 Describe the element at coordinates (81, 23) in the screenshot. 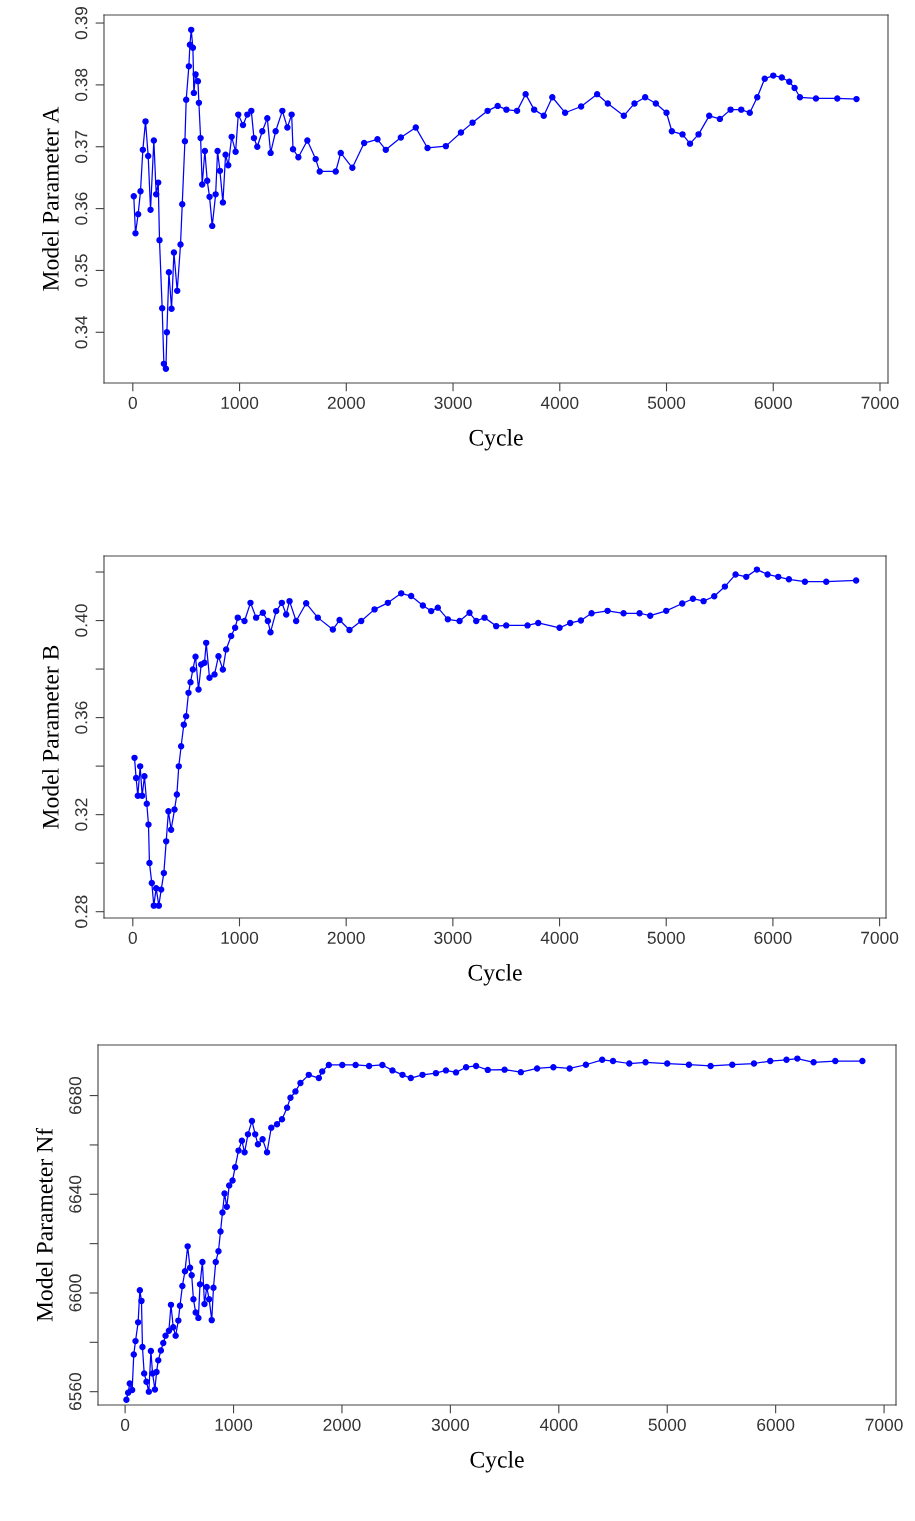

I see `y-tick-label: 0.39` at that location.